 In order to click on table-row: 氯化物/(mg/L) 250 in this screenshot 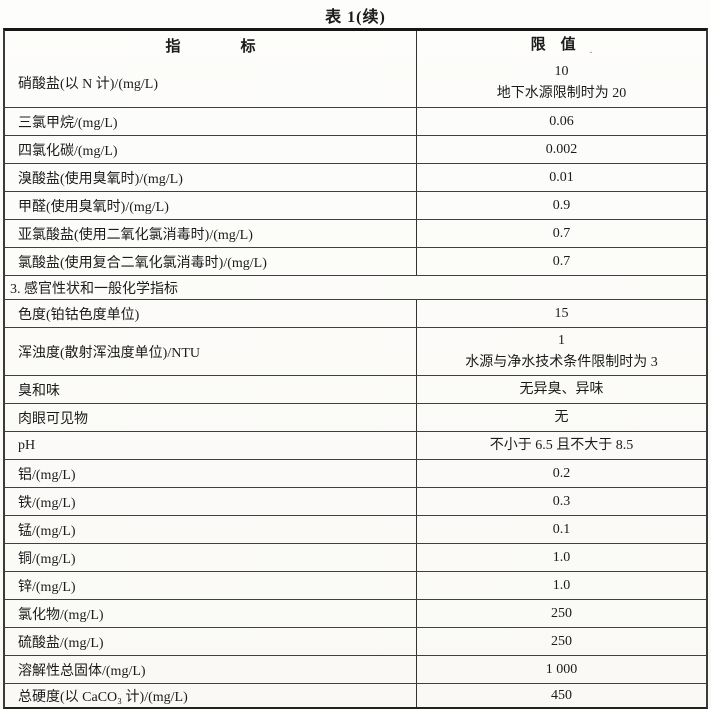, I will do `click(355, 613)`.